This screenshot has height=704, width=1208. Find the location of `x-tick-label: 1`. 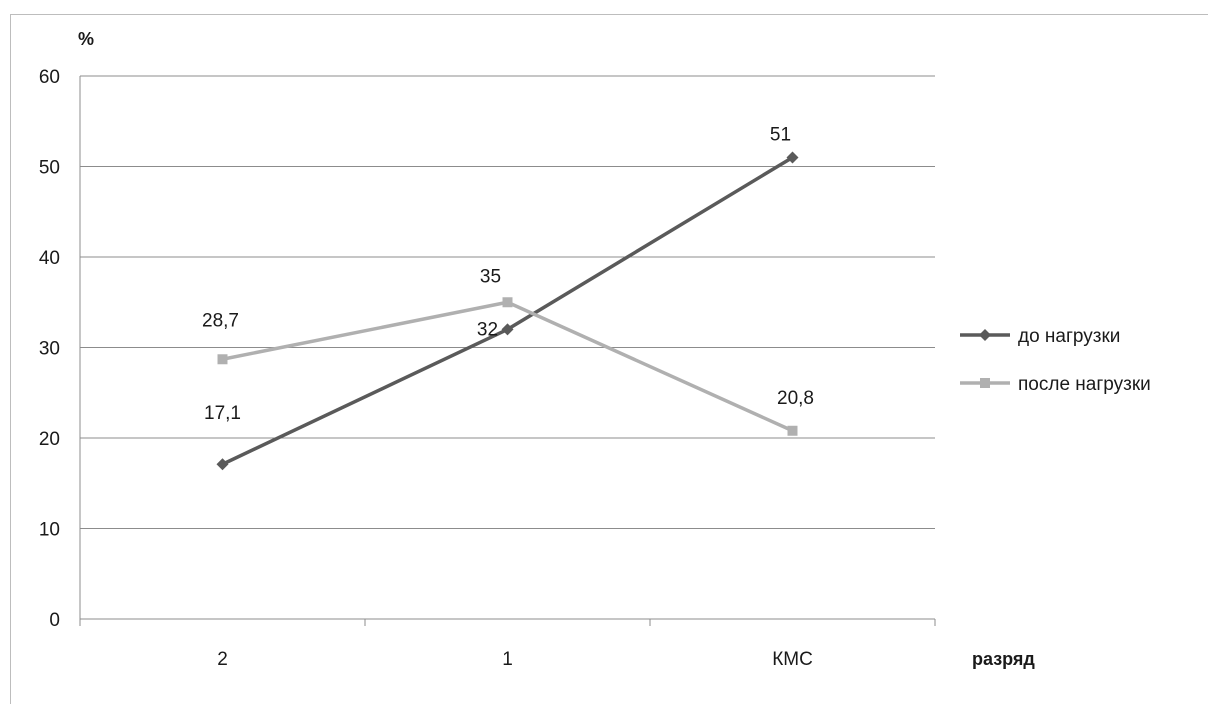

x-tick-label: 1 is located at coordinates (507, 659).